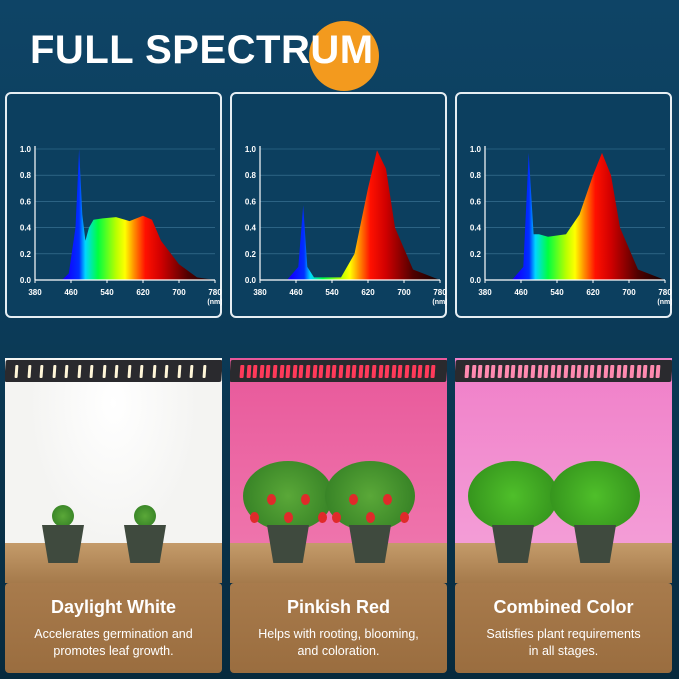 This screenshot has height=679, width=679. I want to click on spectrum-chart-daylight: 0.0 0.2 0.4 0.6 0.8 1.0 380 460 540 620 700 780 (nm), so click(113, 205).